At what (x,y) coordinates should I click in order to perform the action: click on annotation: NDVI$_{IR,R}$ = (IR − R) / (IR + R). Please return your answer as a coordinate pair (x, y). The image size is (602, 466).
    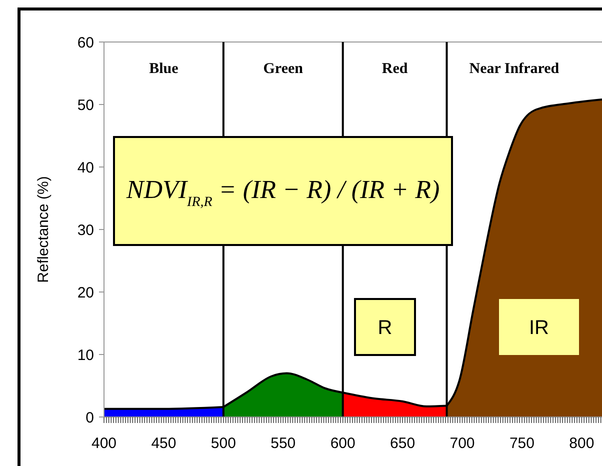
    Looking at the image, I should click on (282, 192).